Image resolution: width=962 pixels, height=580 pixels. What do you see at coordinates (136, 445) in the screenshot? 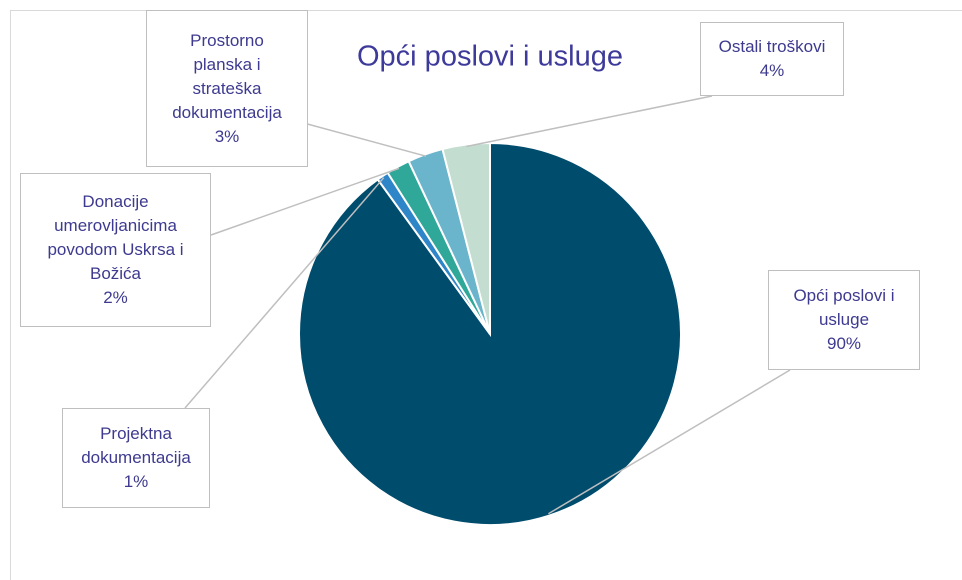
I see `category-label: Projektna dokumentacija` at bounding box center [136, 445].